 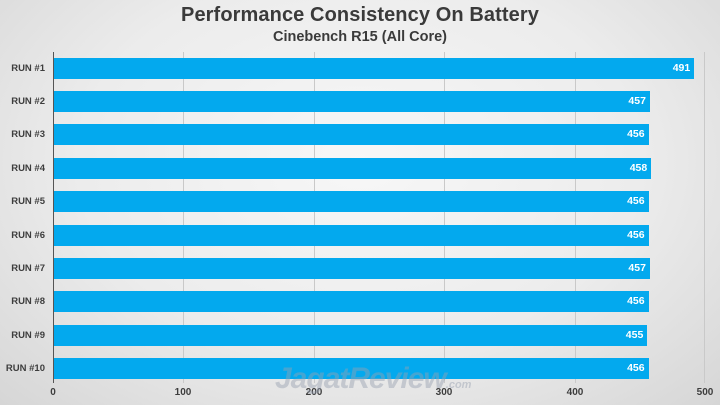 I want to click on bar: 455, so click(x=351, y=335).